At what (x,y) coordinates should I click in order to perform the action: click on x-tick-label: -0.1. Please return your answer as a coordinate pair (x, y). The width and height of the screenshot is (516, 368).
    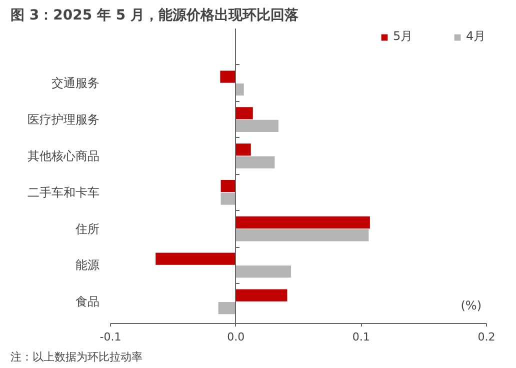
    Looking at the image, I should click on (111, 337).